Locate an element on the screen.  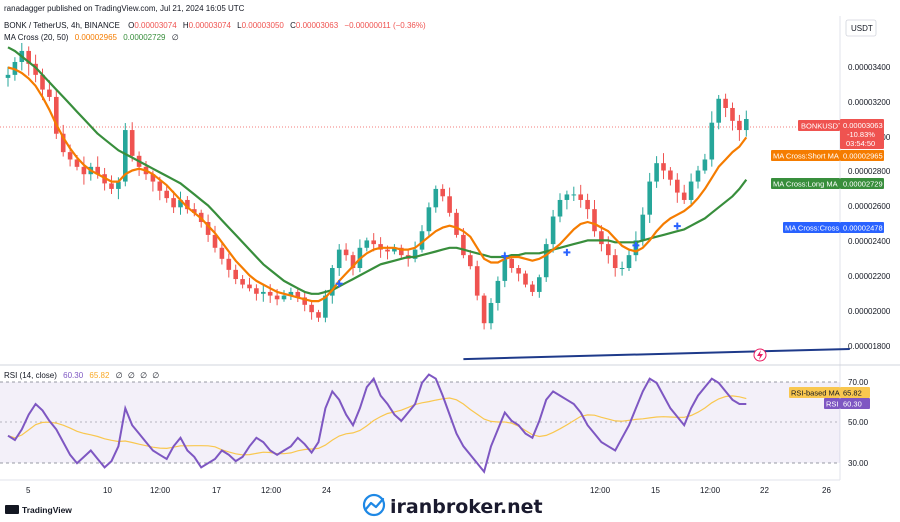
time-tick: 22 is located at coordinates (764, 490).